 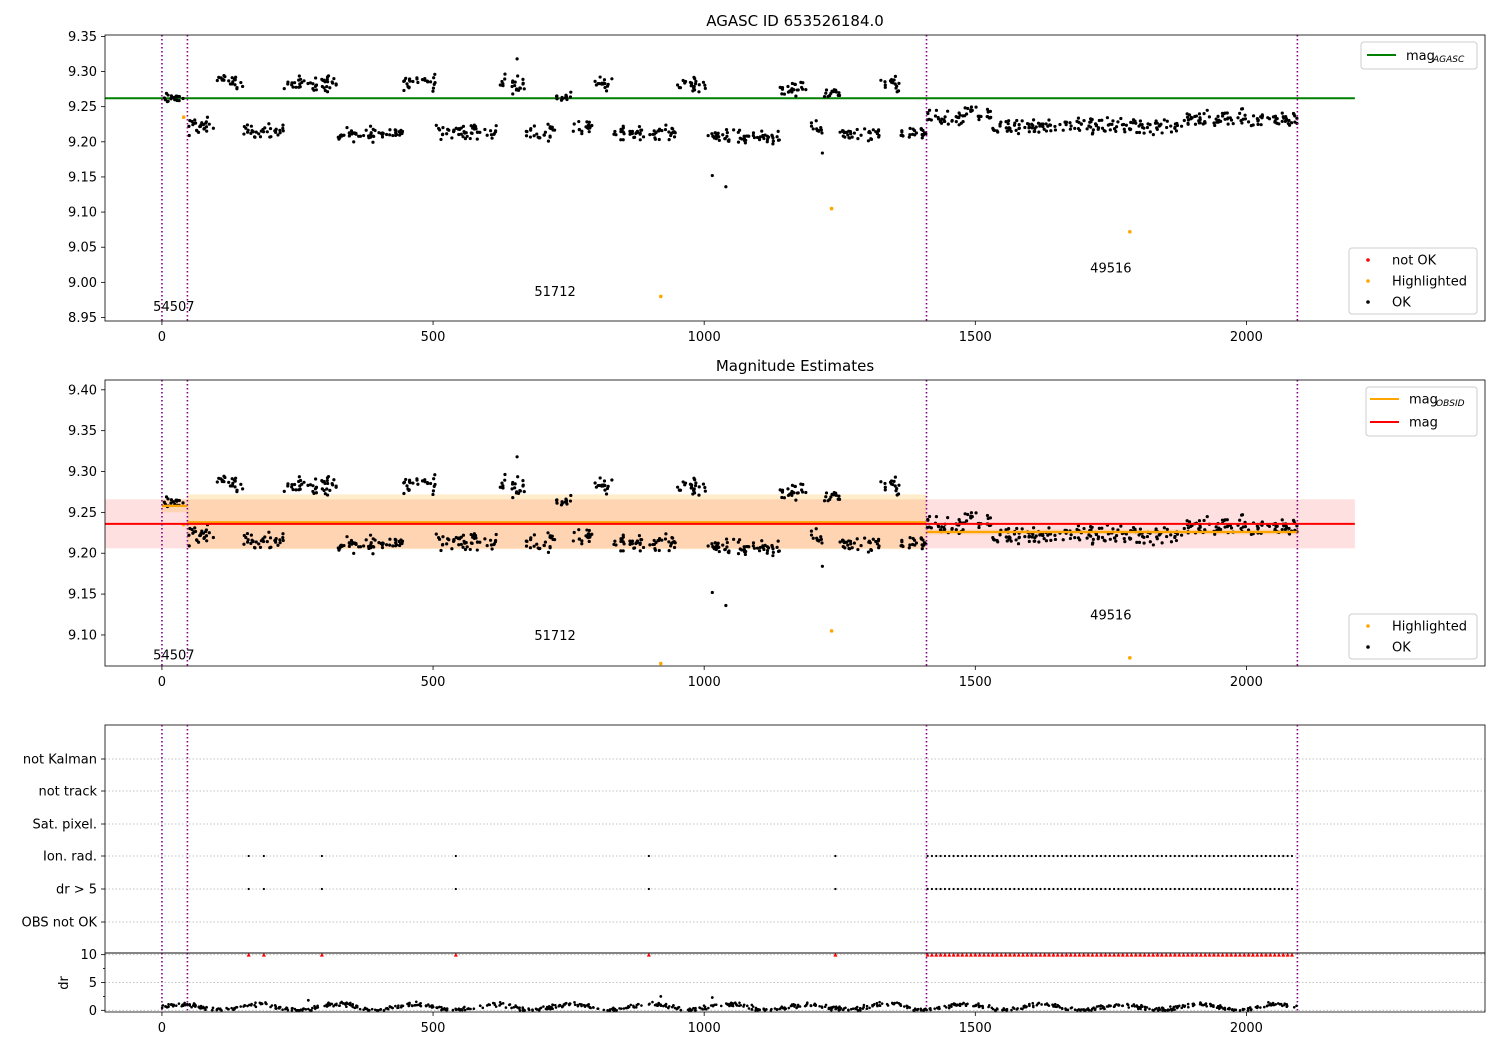 What do you see at coordinates (704, 1028) in the screenshot?
I see `x-tick-label: 1000` at bounding box center [704, 1028].